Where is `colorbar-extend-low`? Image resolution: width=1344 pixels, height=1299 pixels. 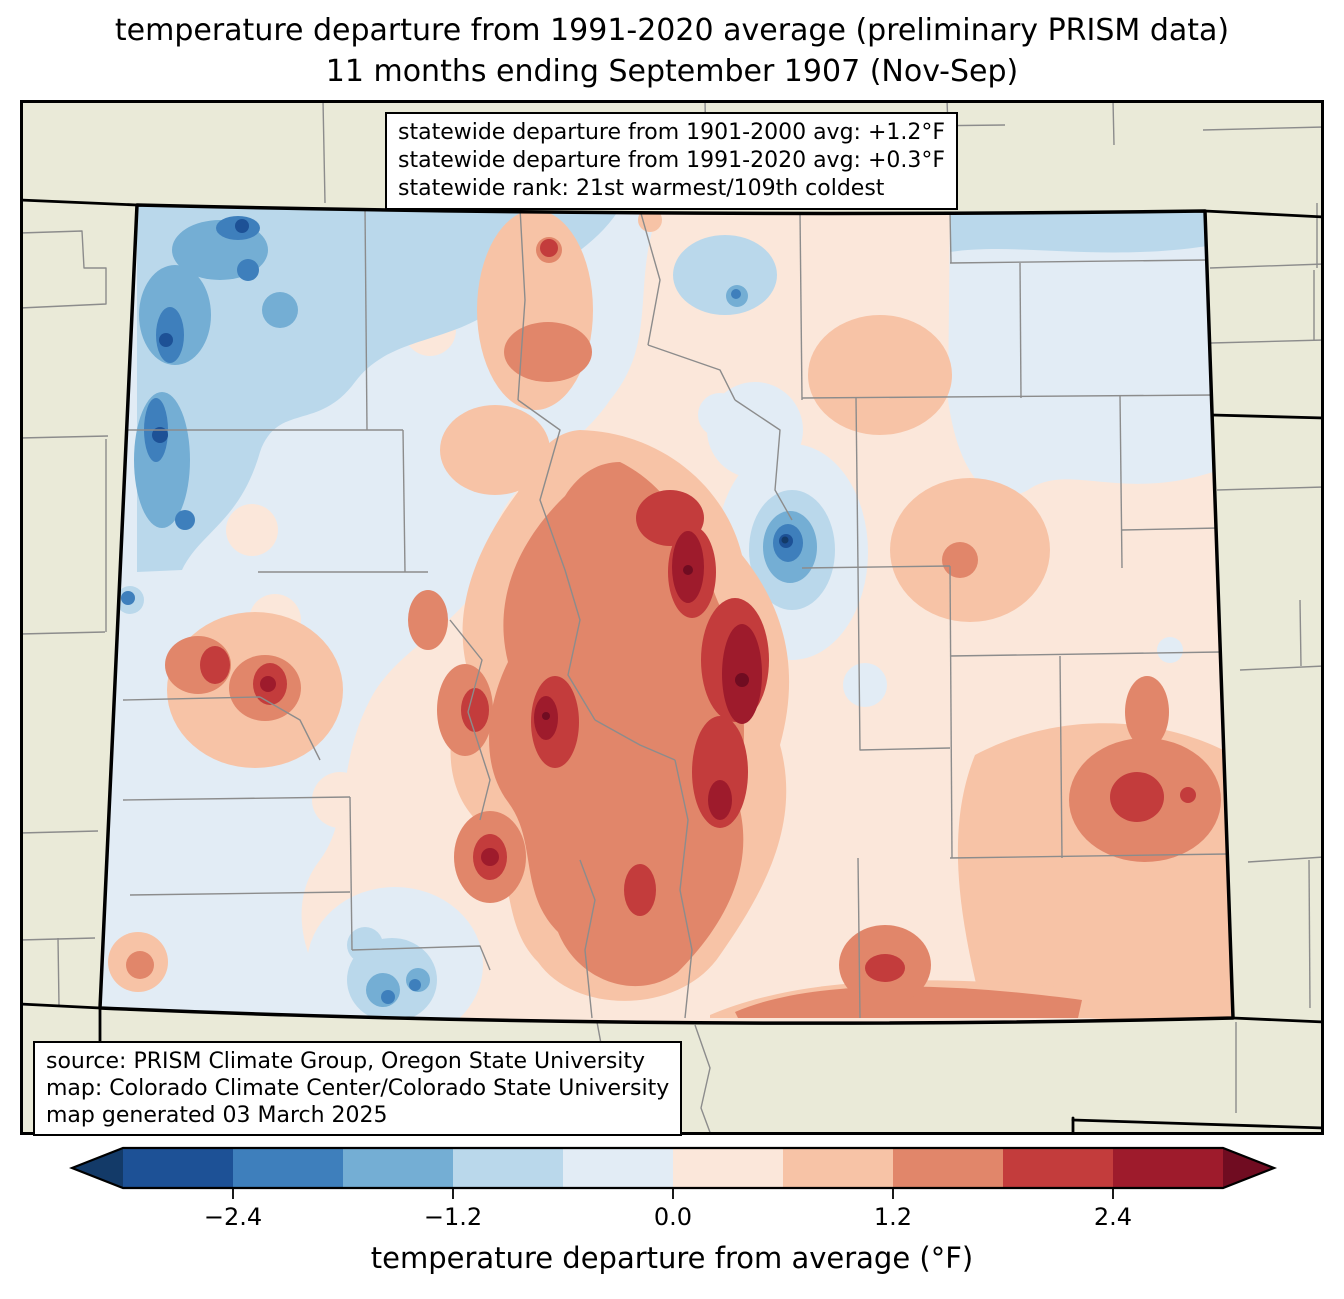
colorbar-extend-low is located at coordinates (97, 1168).